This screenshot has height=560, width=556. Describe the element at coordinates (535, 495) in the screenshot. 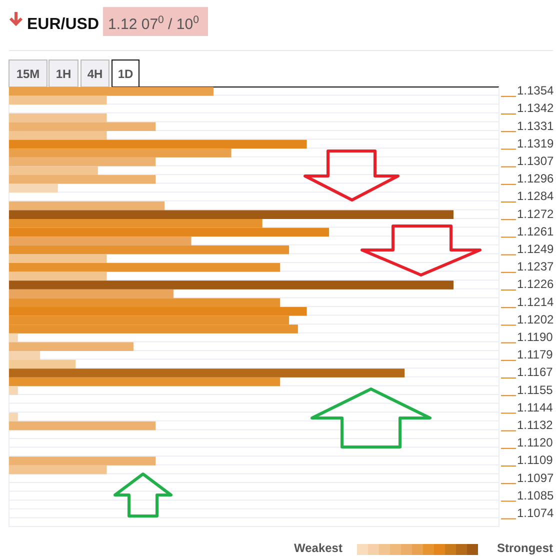

I see `y-tick-label: 1.1085` at that location.